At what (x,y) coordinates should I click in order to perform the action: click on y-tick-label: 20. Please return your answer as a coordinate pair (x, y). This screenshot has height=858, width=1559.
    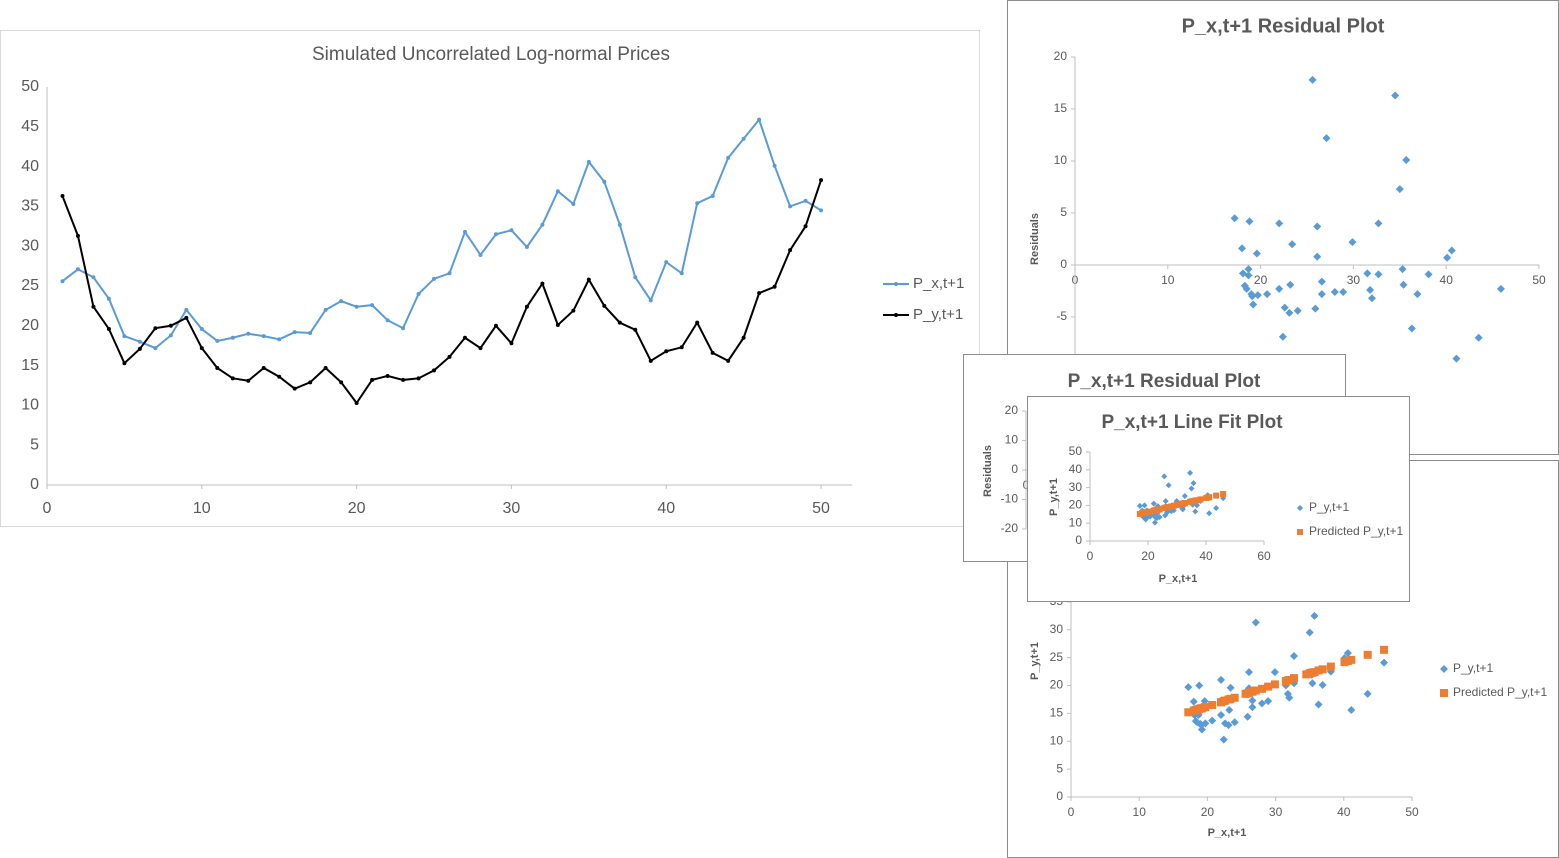
    Looking at the image, I should click on (1012, 410).